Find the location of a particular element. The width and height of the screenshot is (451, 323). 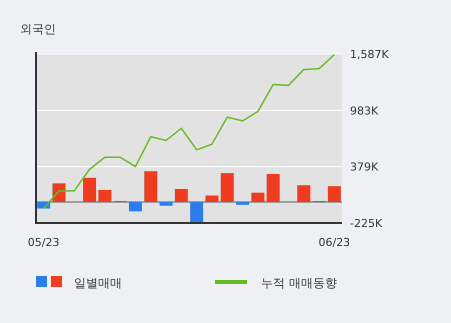

y-tick-label: -225K is located at coordinates (366, 223).